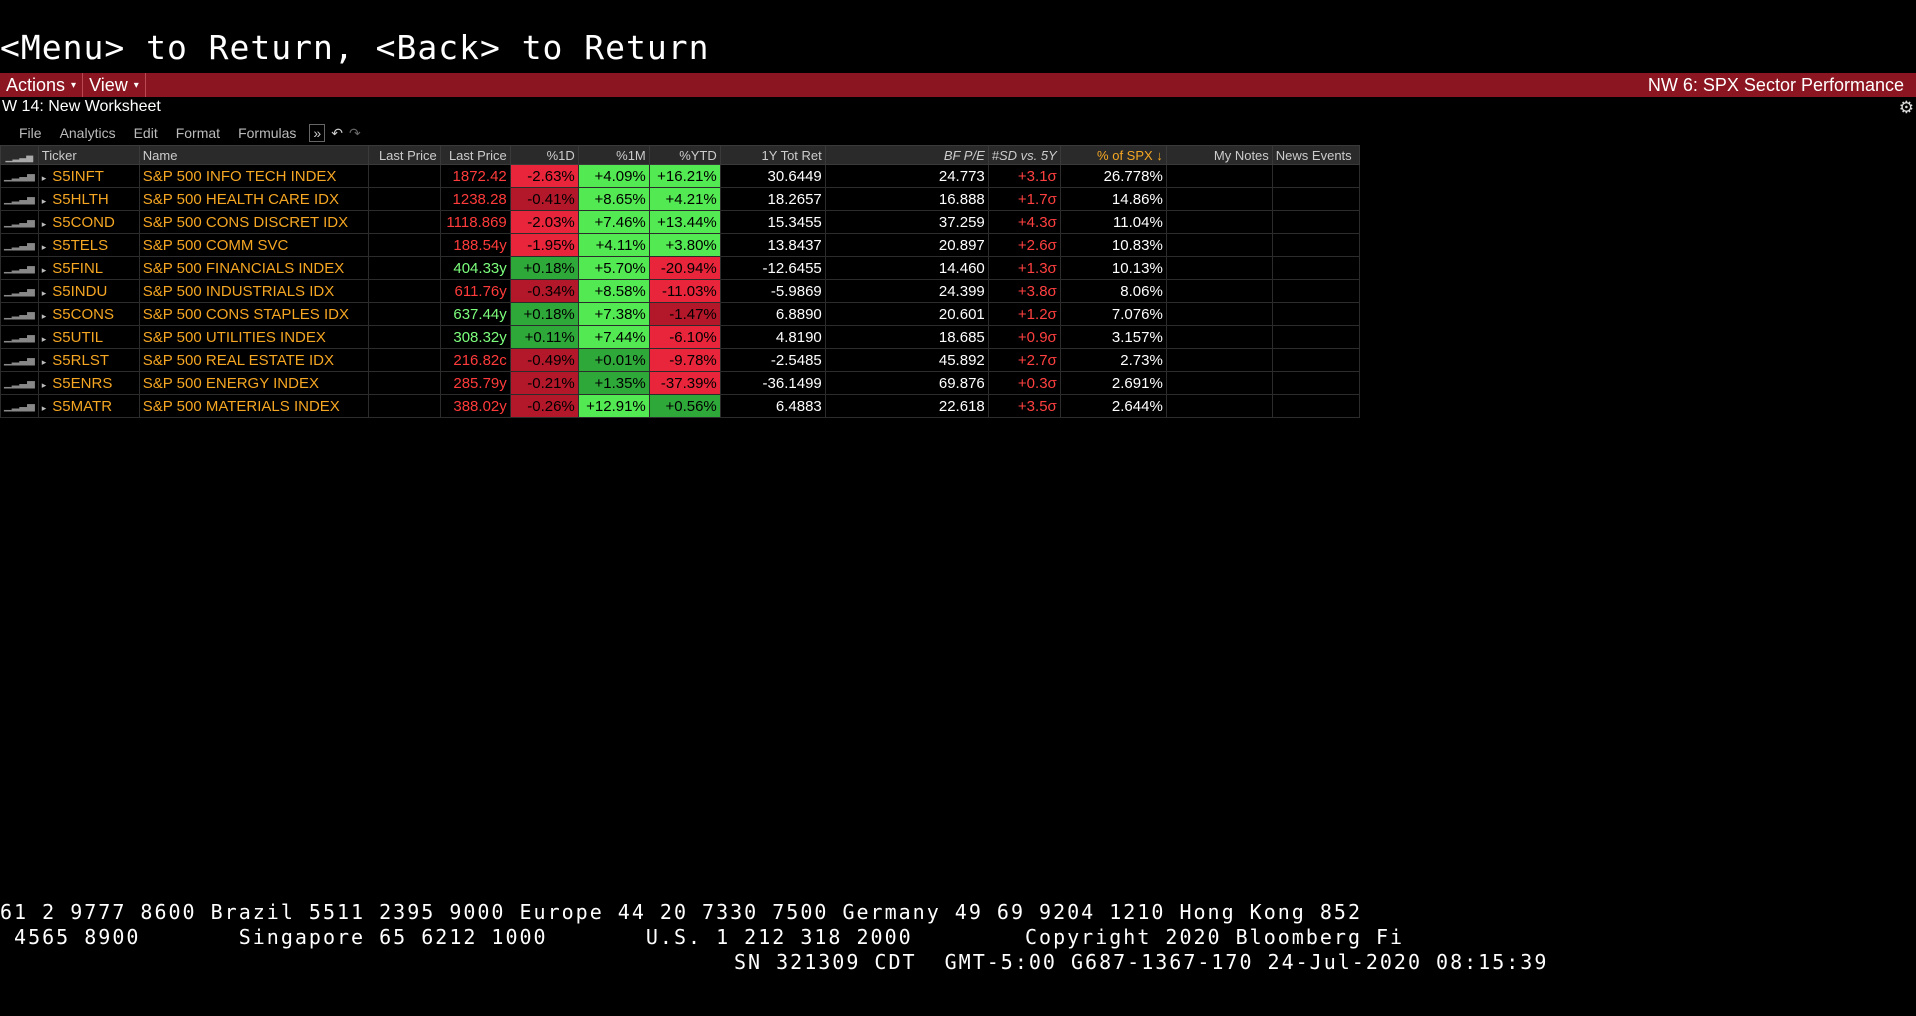  Describe the element at coordinates (1113, 360) in the screenshot. I see `pct-spx-cell: 2.73%` at that location.